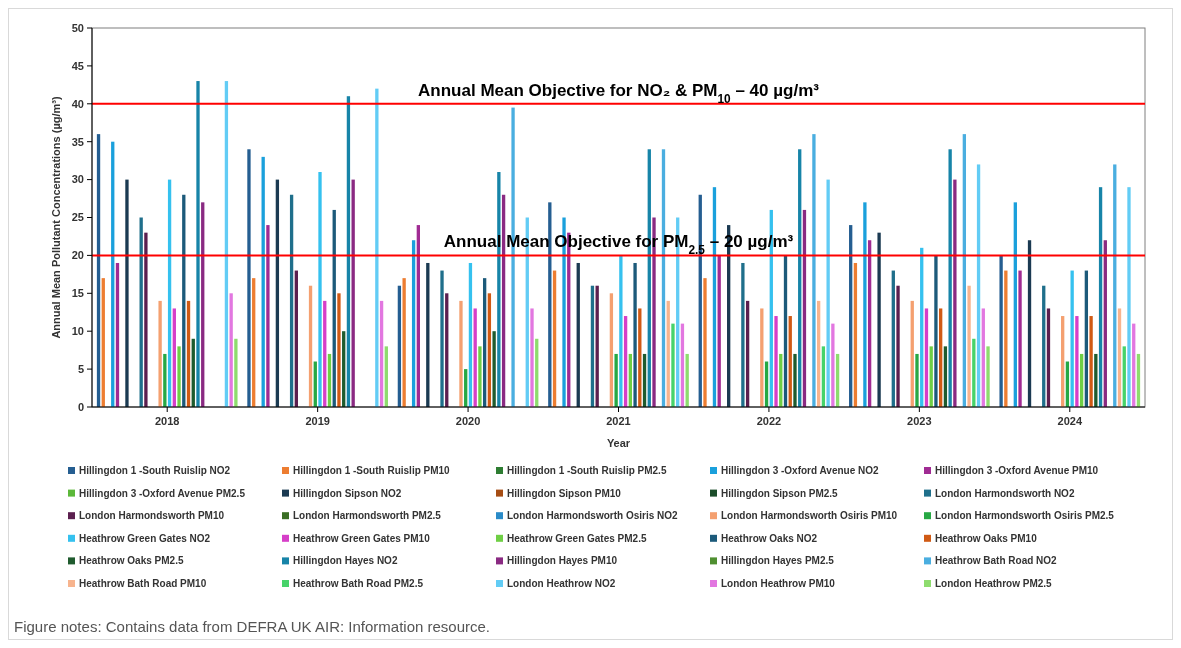  What do you see at coordinates (986, 538) in the screenshot?
I see `legend-label: Heathrow Oaks PM10` at bounding box center [986, 538].